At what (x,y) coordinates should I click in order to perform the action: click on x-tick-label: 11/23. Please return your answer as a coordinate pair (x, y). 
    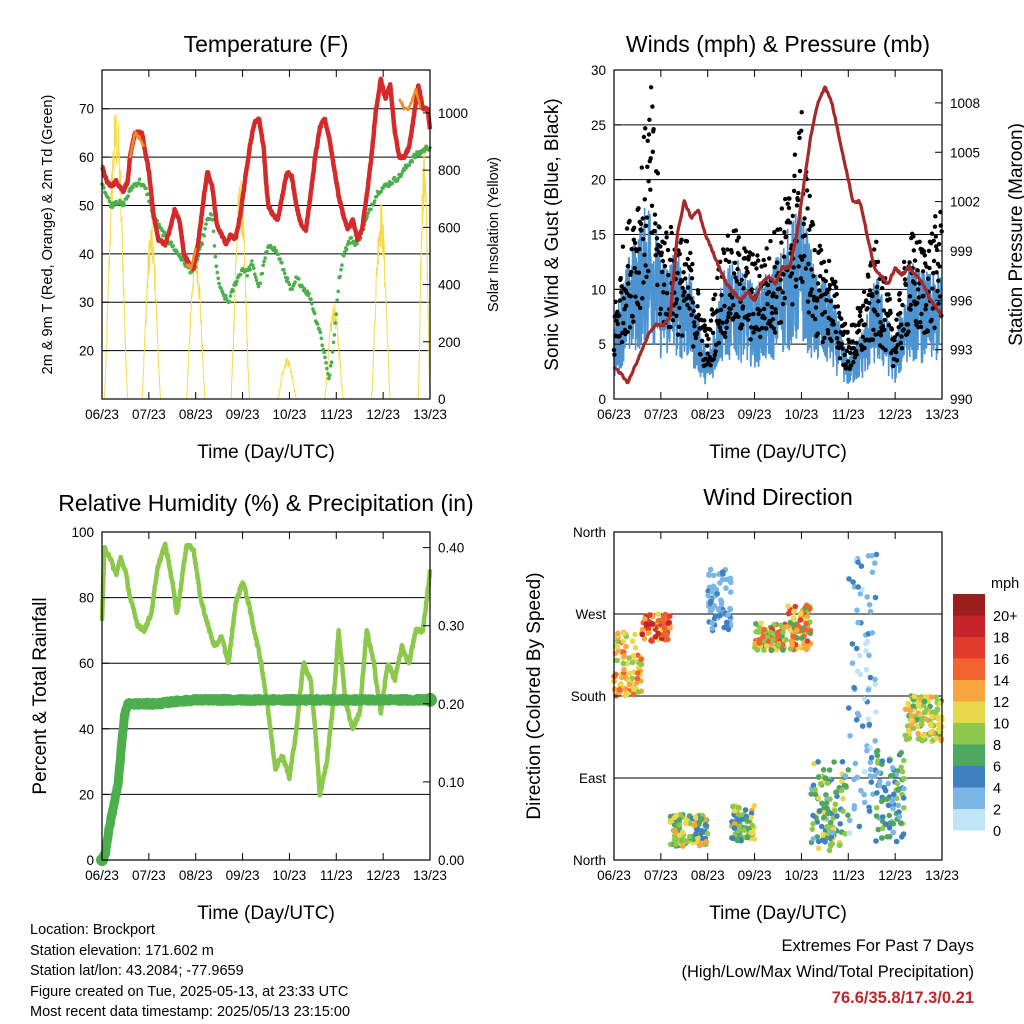
    Looking at the image, I should click on (336, 875).